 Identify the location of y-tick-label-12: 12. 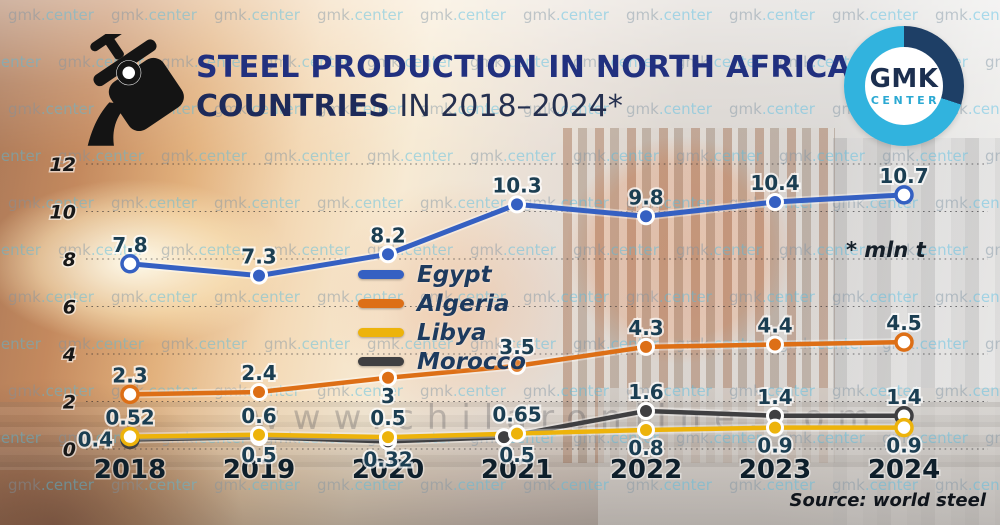
(63, 165).